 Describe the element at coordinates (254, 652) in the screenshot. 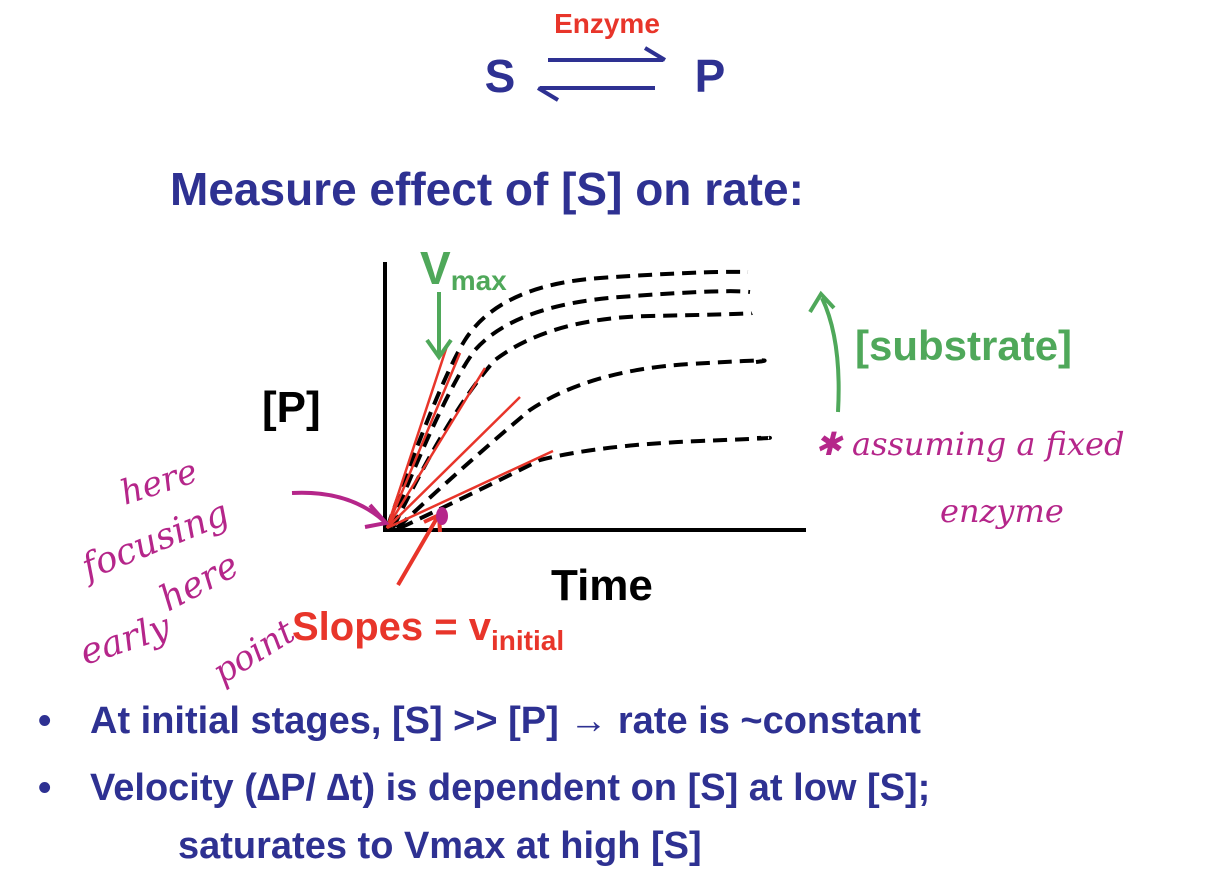

I see `annotation-point: point` at that location.